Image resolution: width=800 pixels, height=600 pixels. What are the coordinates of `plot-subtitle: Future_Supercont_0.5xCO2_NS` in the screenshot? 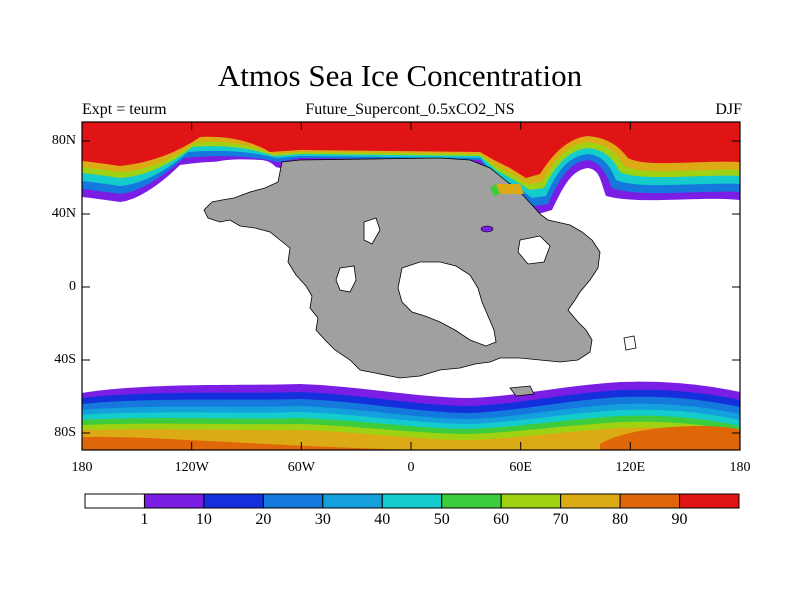 It's located at (410, 109).